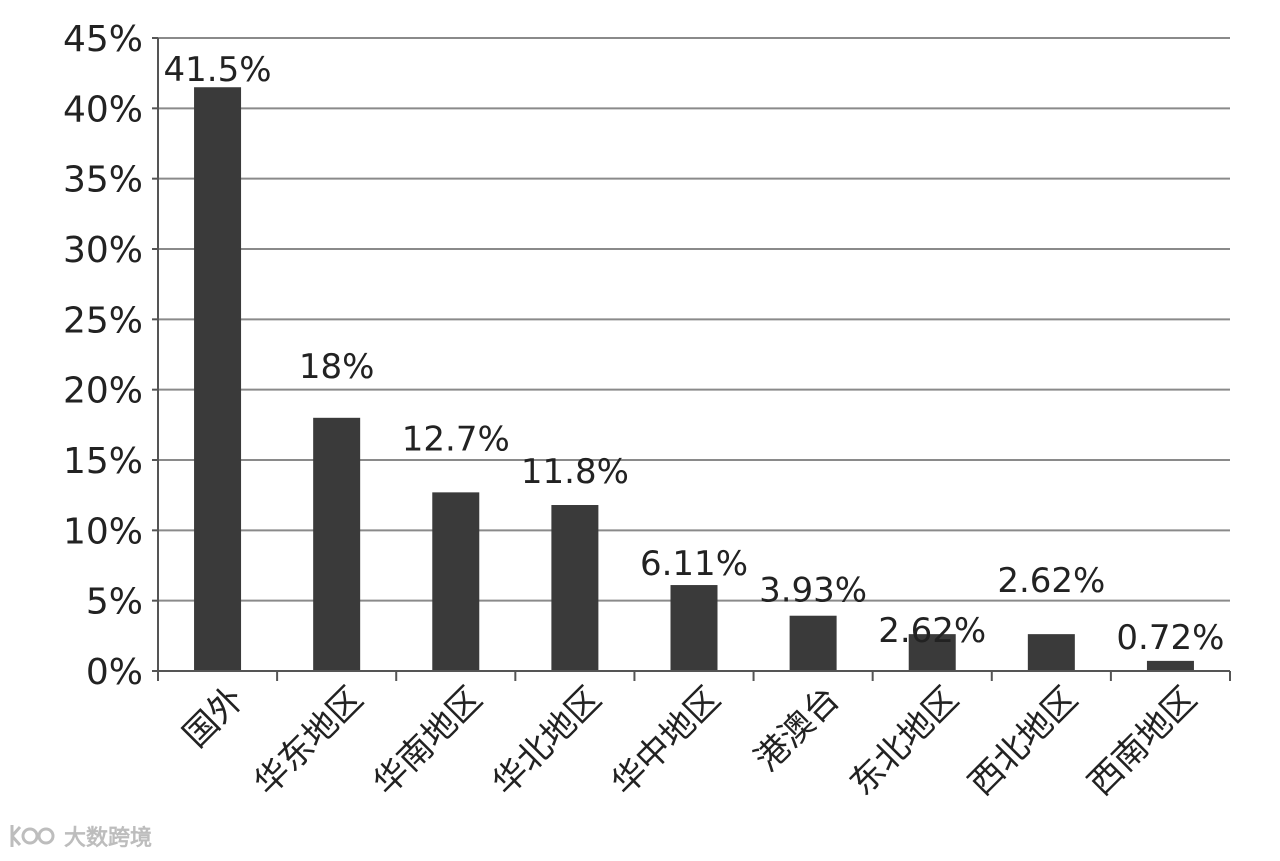 Image resolution: width=1280 pixels, height=861 pixels. I want to click on x-category-label: 华南地区, so click(428, 741).